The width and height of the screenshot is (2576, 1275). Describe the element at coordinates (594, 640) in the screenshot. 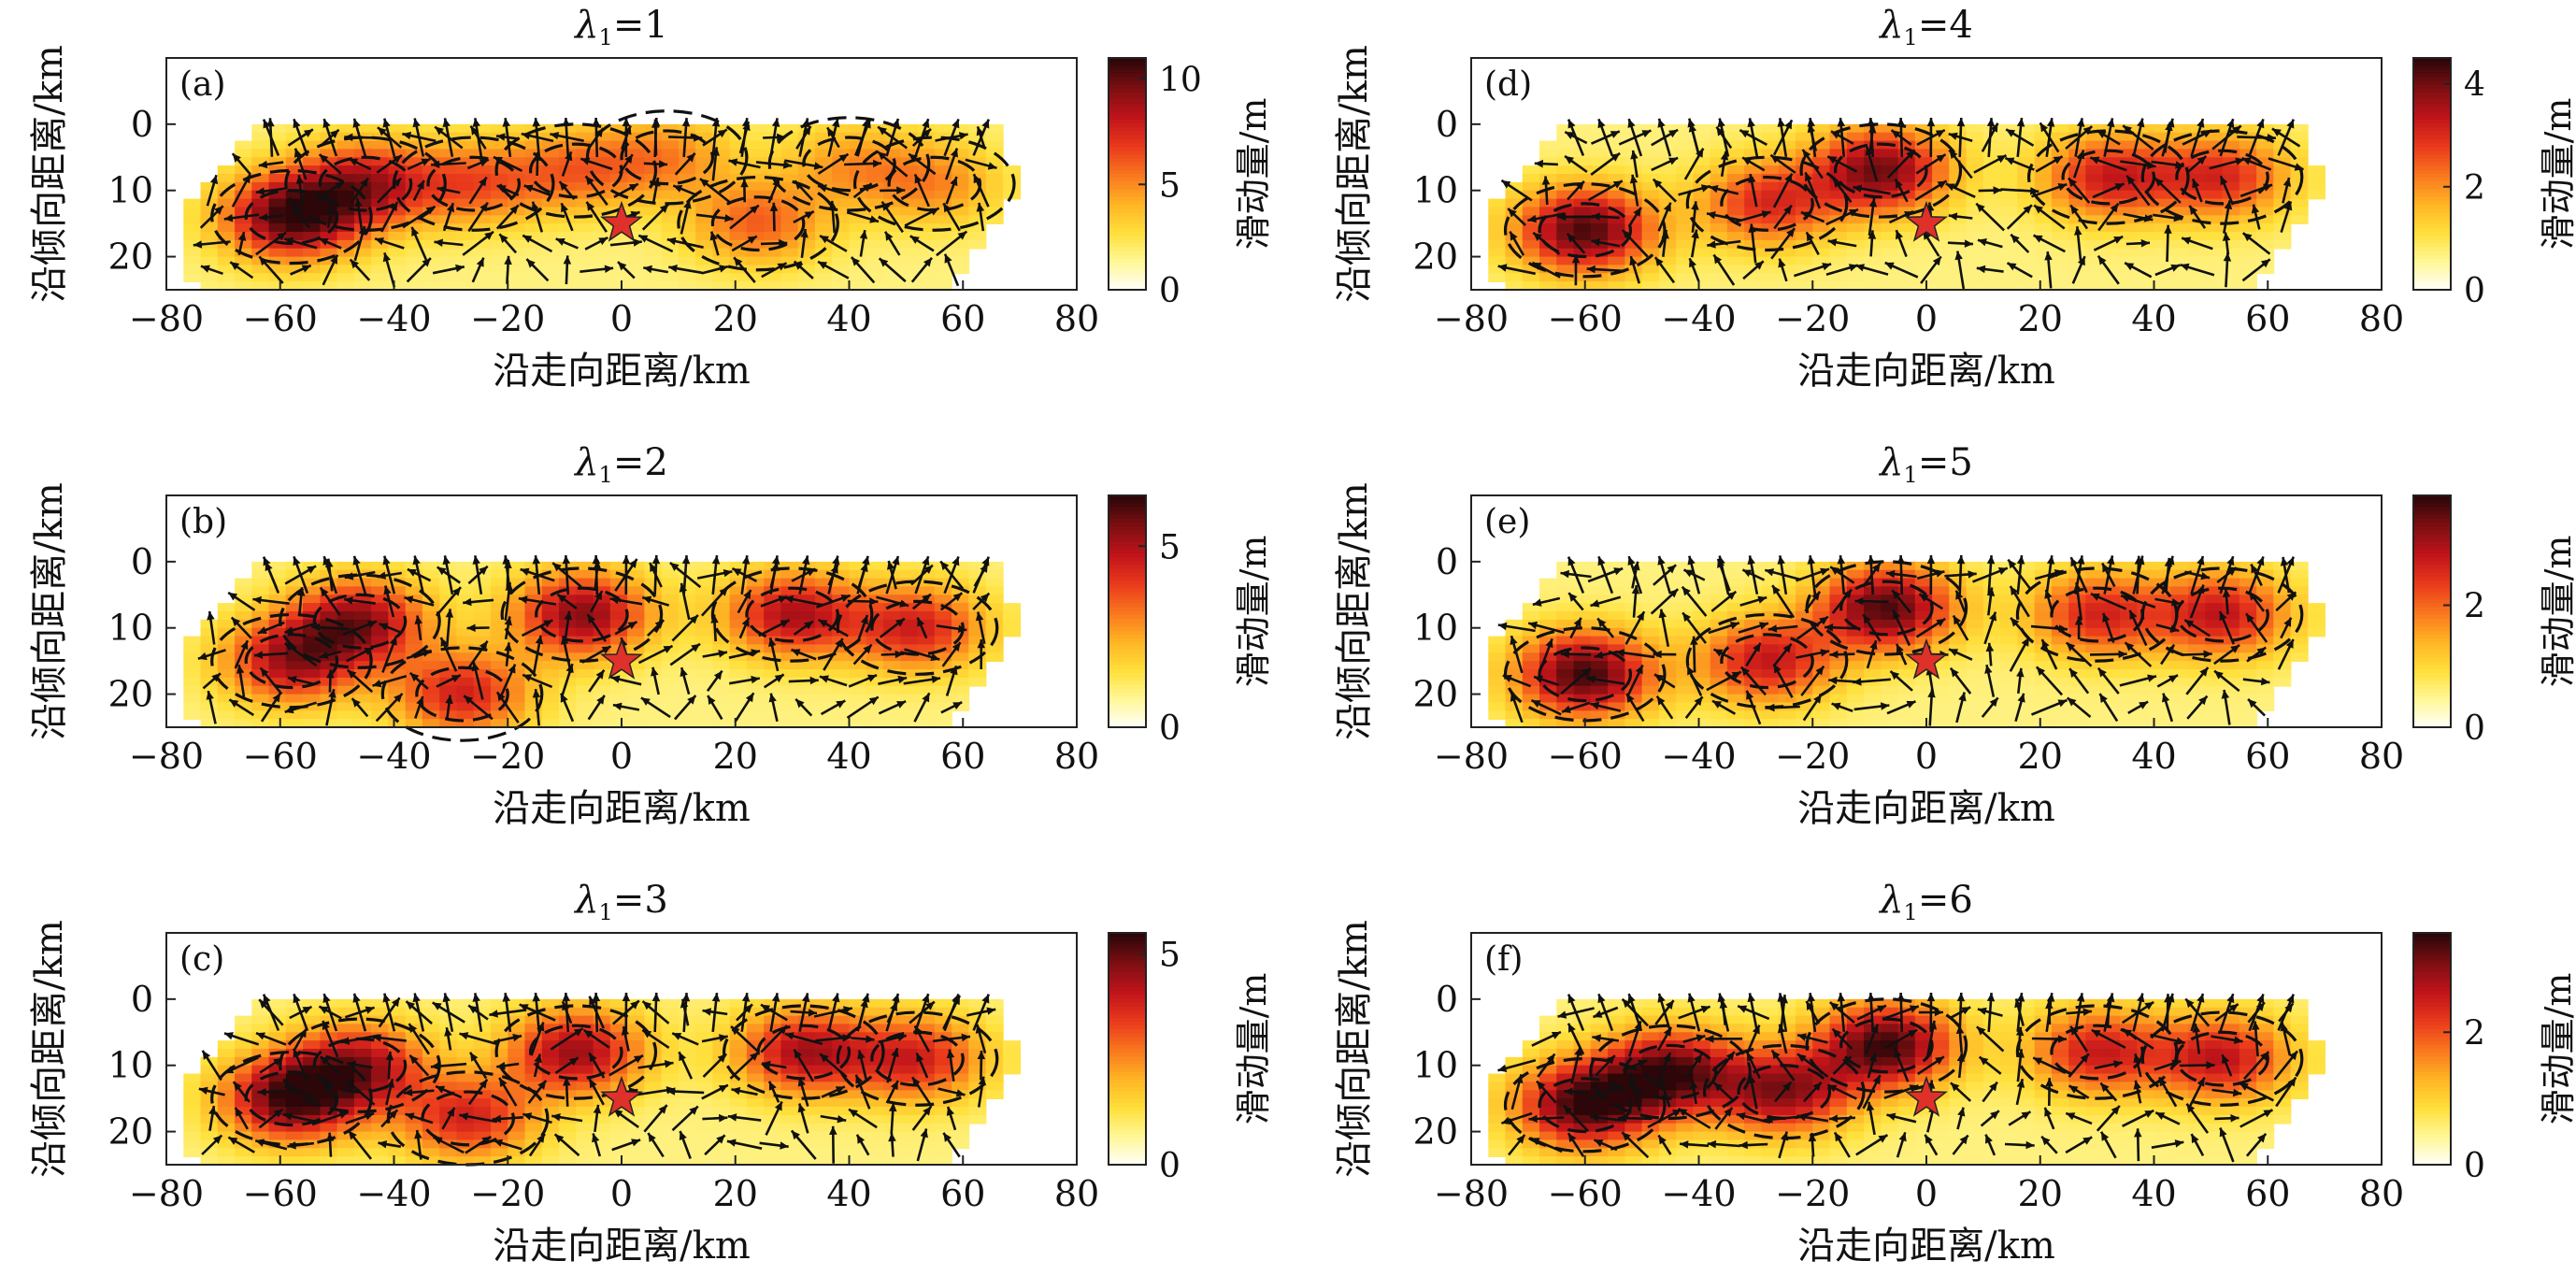

I see `slip-vectors` at that location.